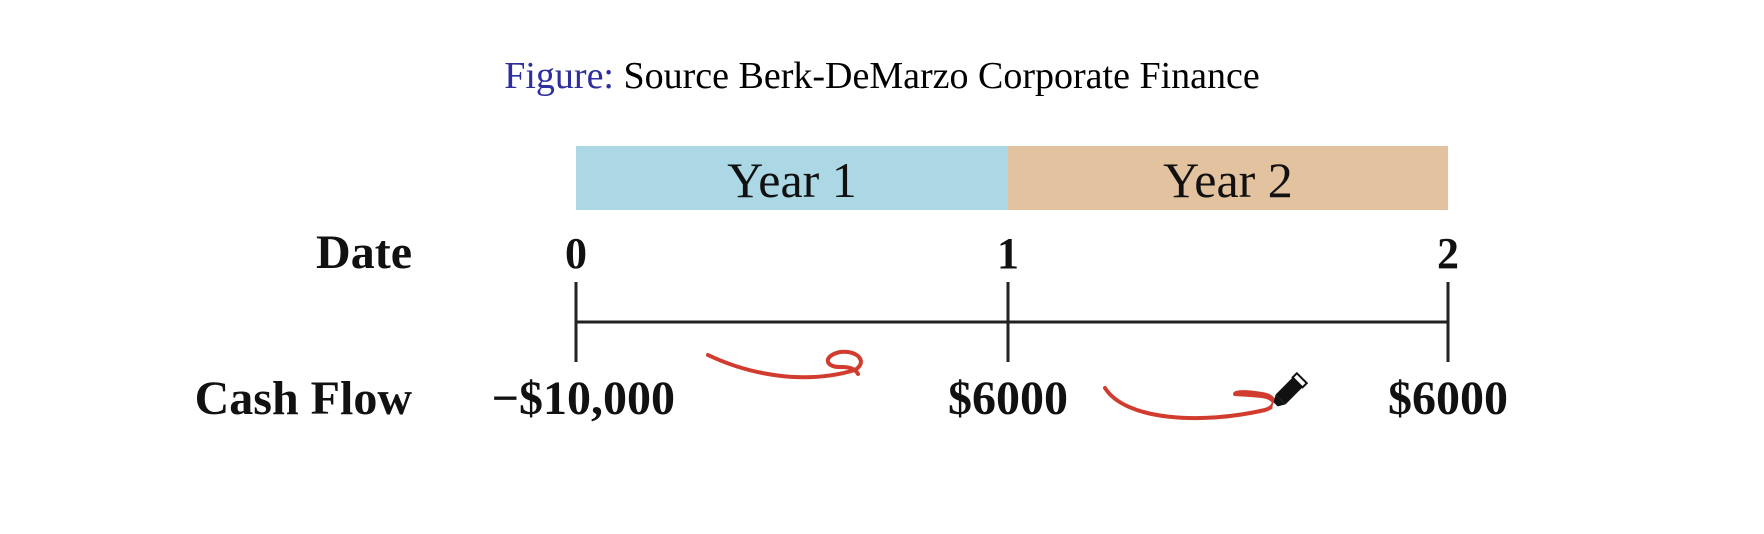 Image resolution: width=1764 pixels, height=534 pixels. I want to click on date-tick-label-1: 1, so click(1008, 253).